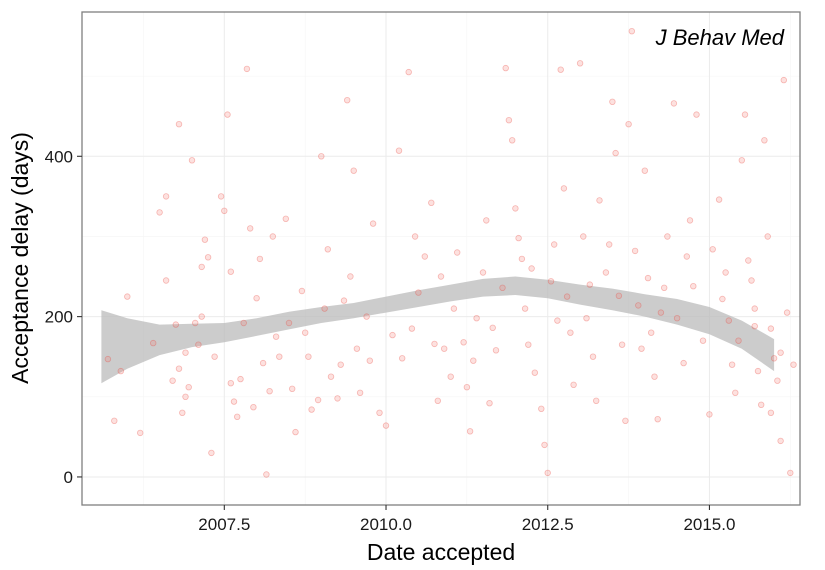 This screenshot has height=570, width=825. Describe the element at coordinates (466, 519) in the screenshot. I see `x-axis: 2007.5 2010.0 2012.5 2015.0` at that location.